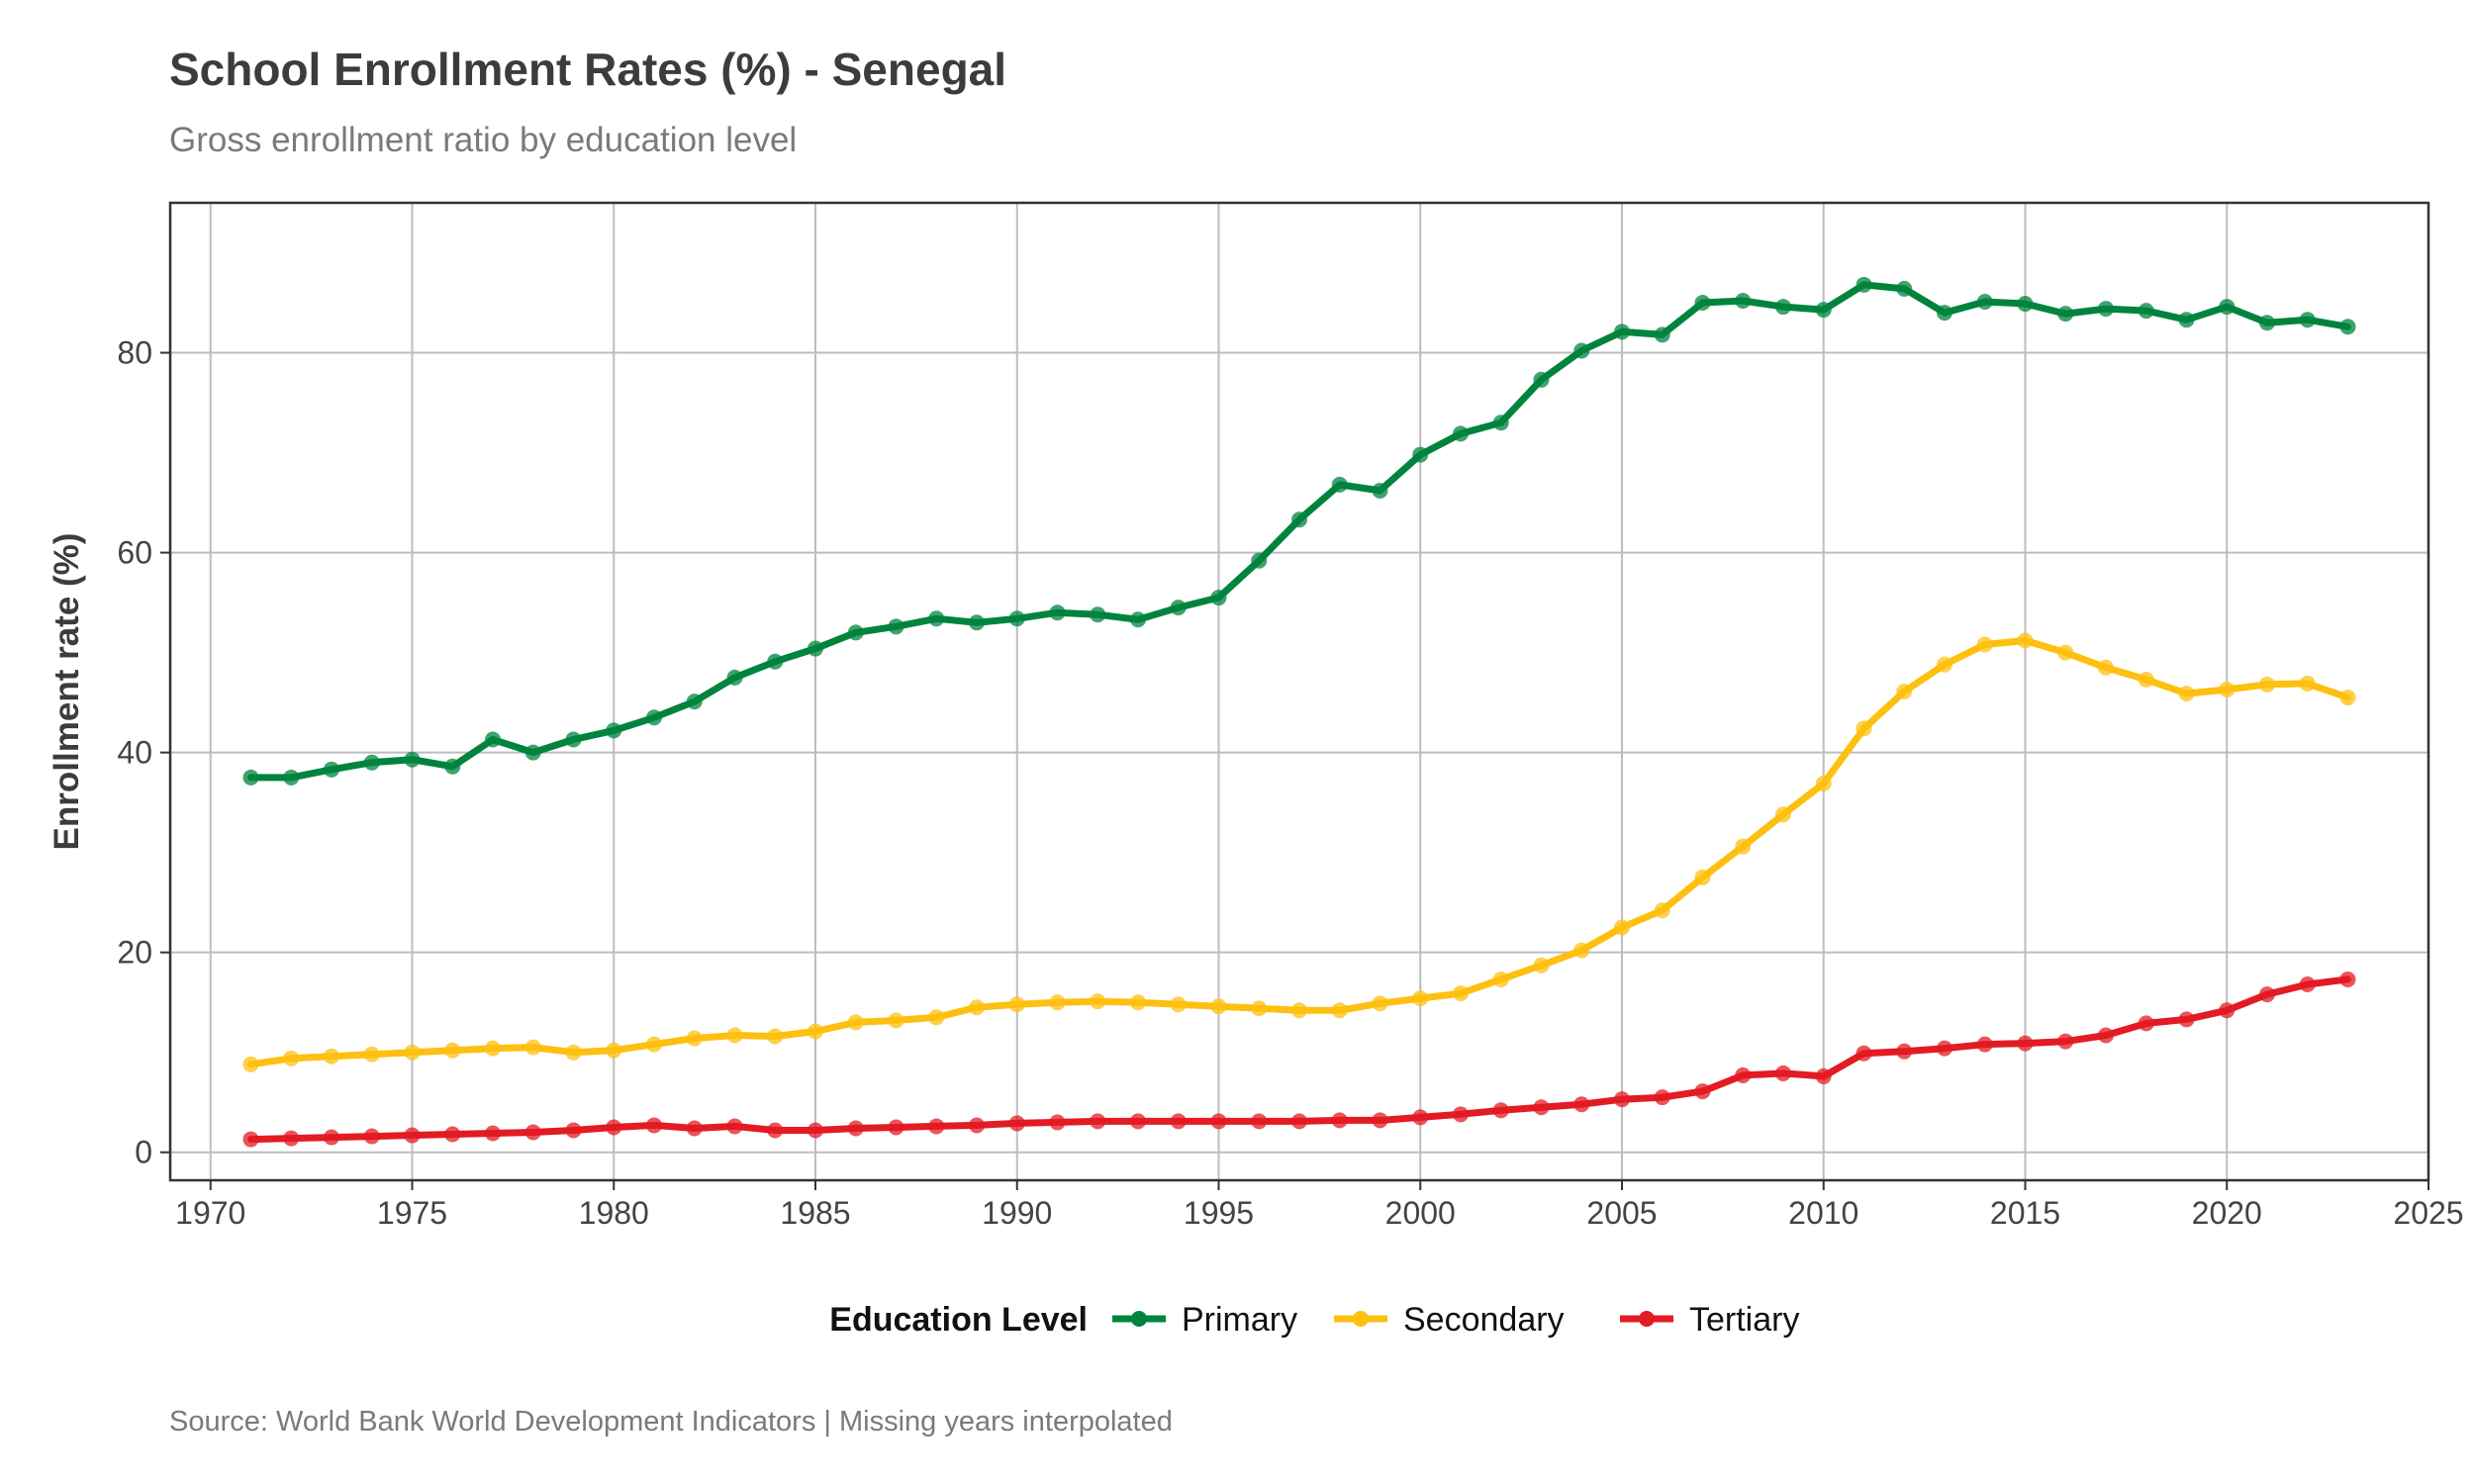  What do you see at coordinates (1420, 1213) in the screenshot?
I see `x-tick-label: 2000` at bounding box center [1420, 1213].